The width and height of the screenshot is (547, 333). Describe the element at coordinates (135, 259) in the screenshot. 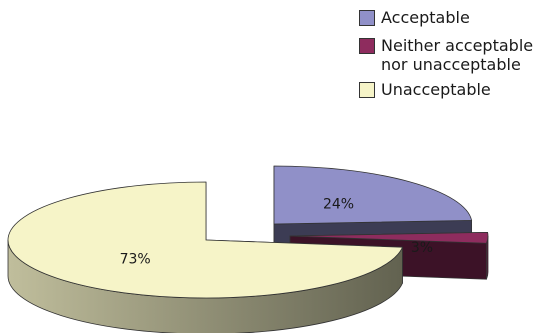

I see `slice-label-2: 73%` at that location.